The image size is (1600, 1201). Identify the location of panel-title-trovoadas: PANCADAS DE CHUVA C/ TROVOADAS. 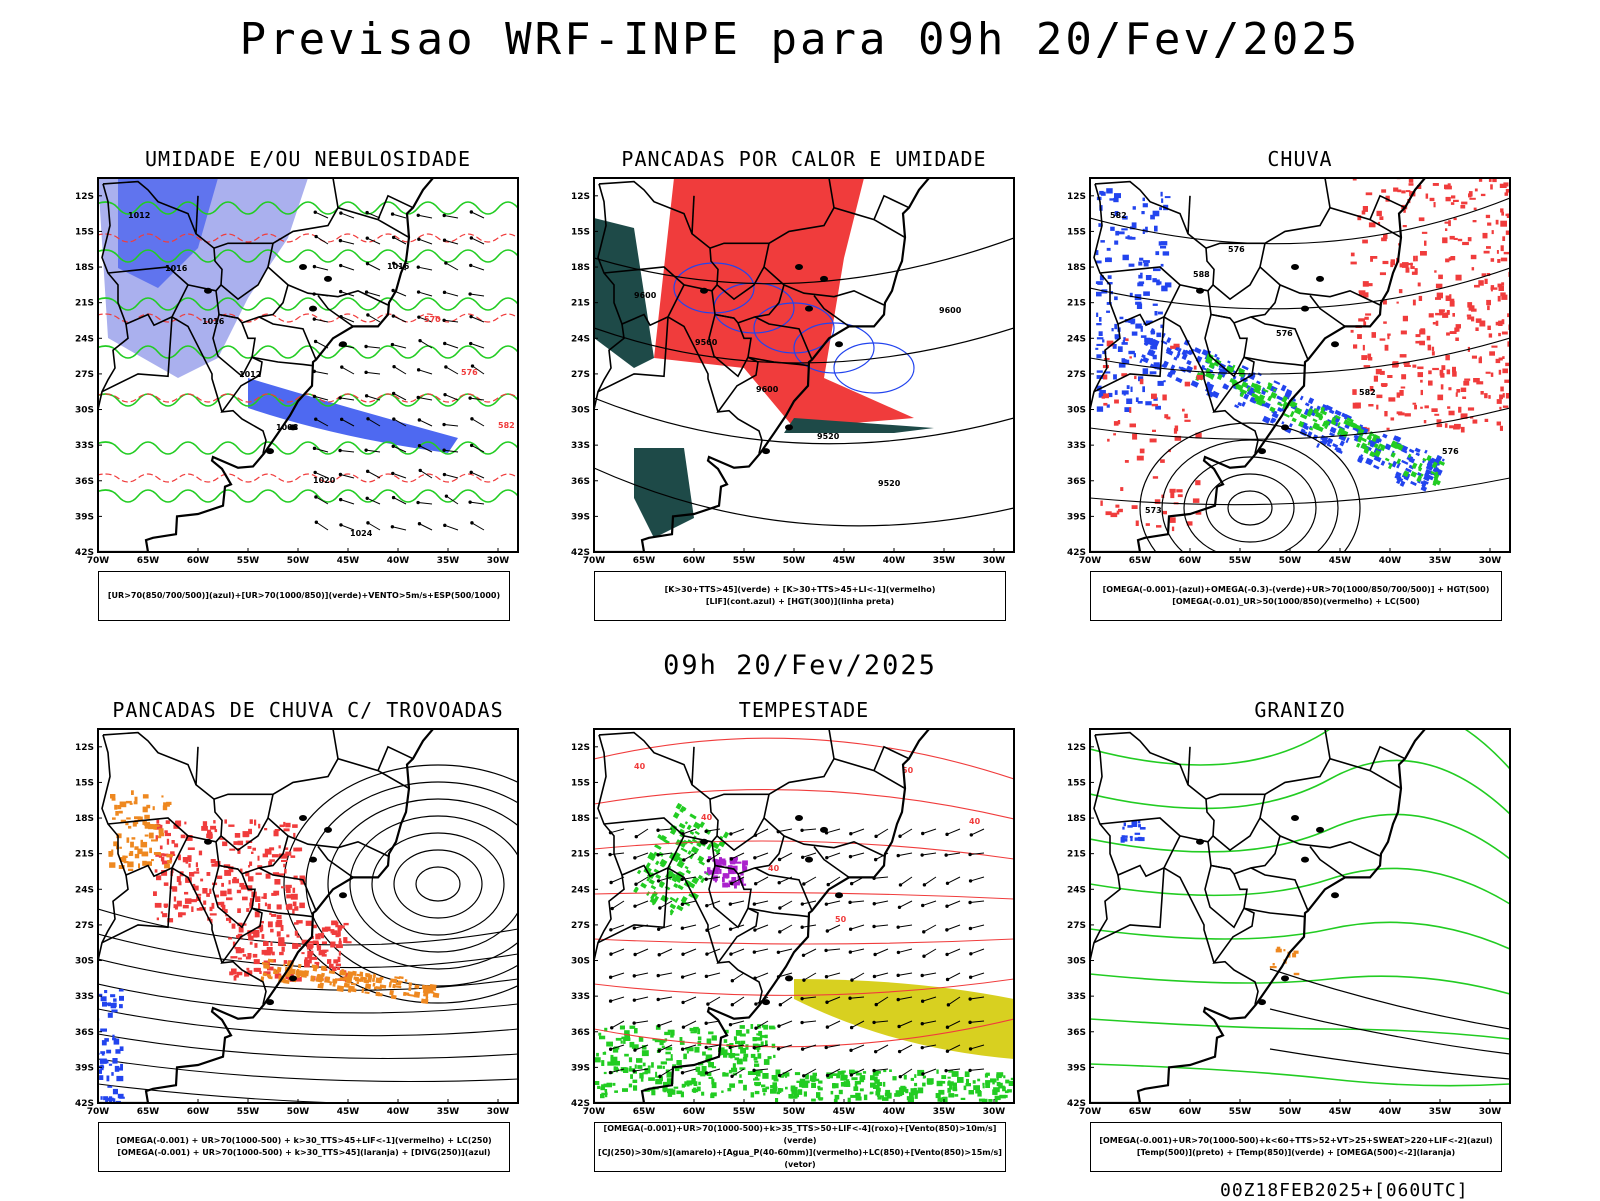
(308, 710).